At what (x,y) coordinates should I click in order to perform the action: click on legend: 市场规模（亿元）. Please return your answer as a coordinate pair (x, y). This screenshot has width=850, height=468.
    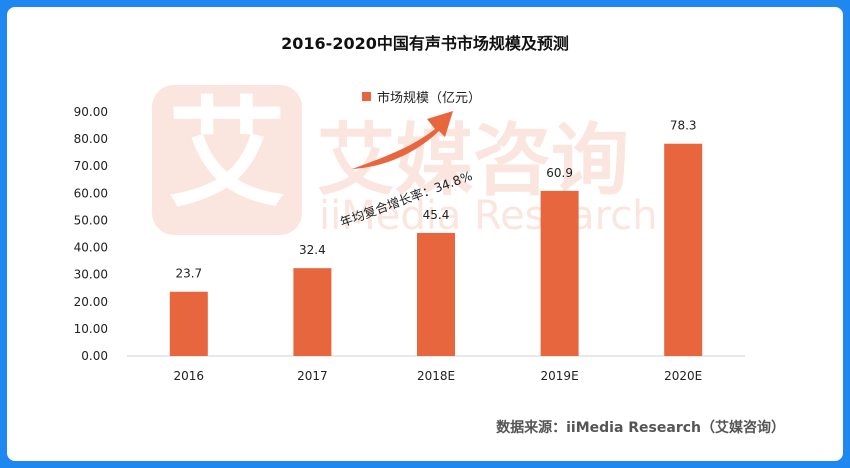
    Looking at the image, I should click on (421, 96).